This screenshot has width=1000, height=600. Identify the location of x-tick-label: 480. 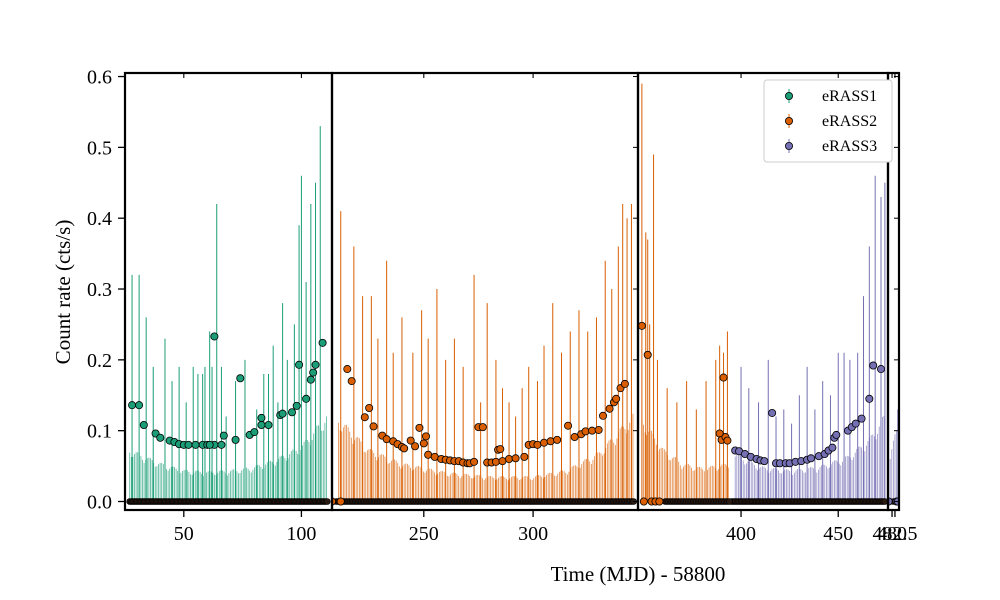
(892, 534).